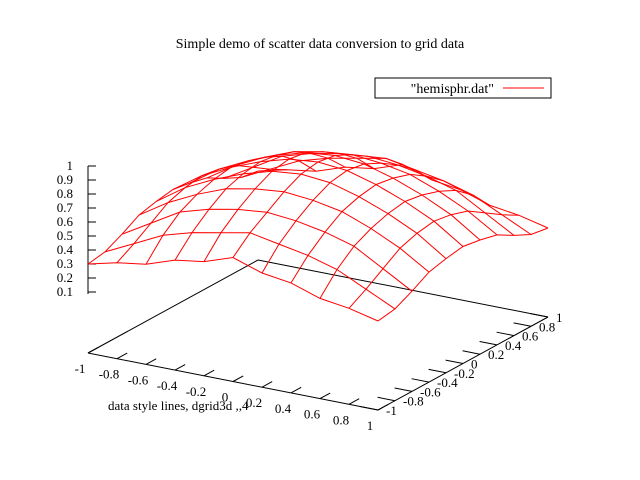  I want to click on x-tick-label: -0.2, so click(196, 391).